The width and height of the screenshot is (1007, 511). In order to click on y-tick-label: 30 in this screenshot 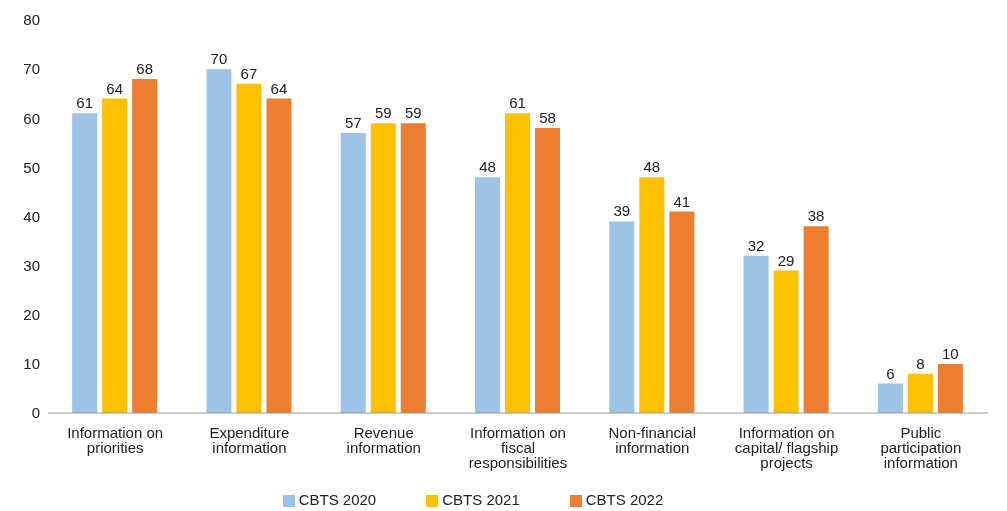, I will do `click(31, 265)`.